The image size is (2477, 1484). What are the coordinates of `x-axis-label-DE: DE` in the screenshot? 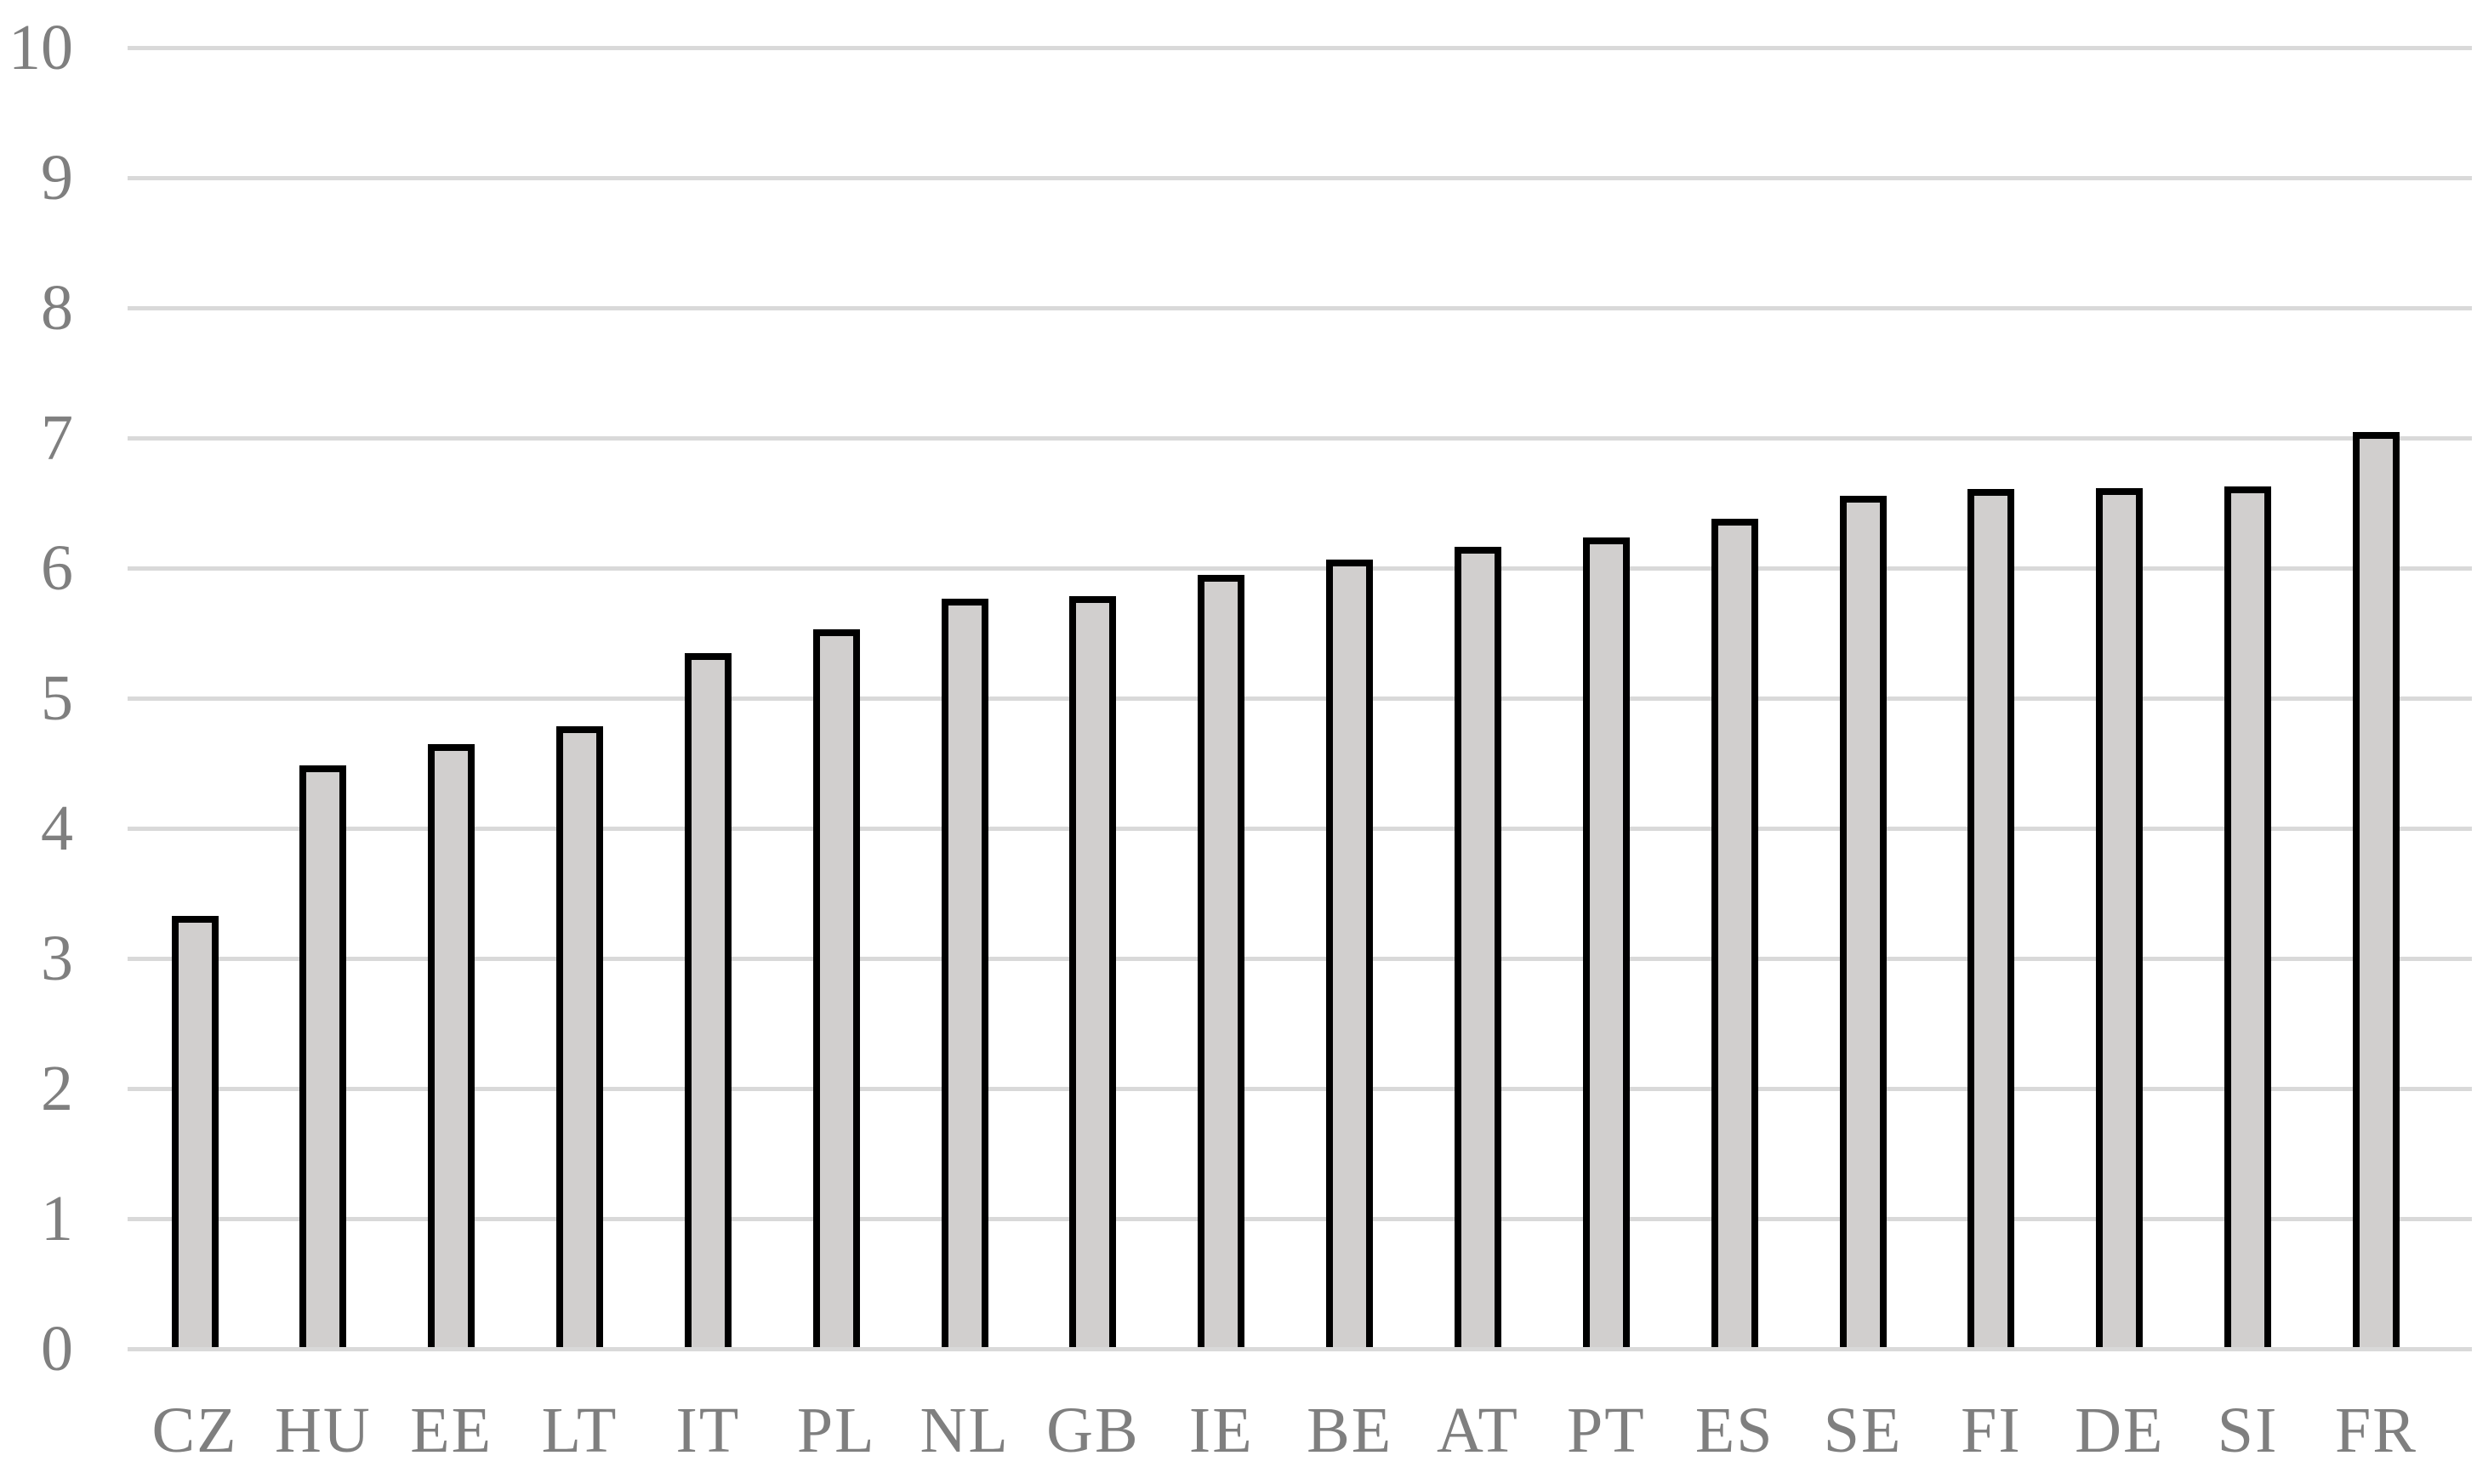 It's located at (2120, 1430).